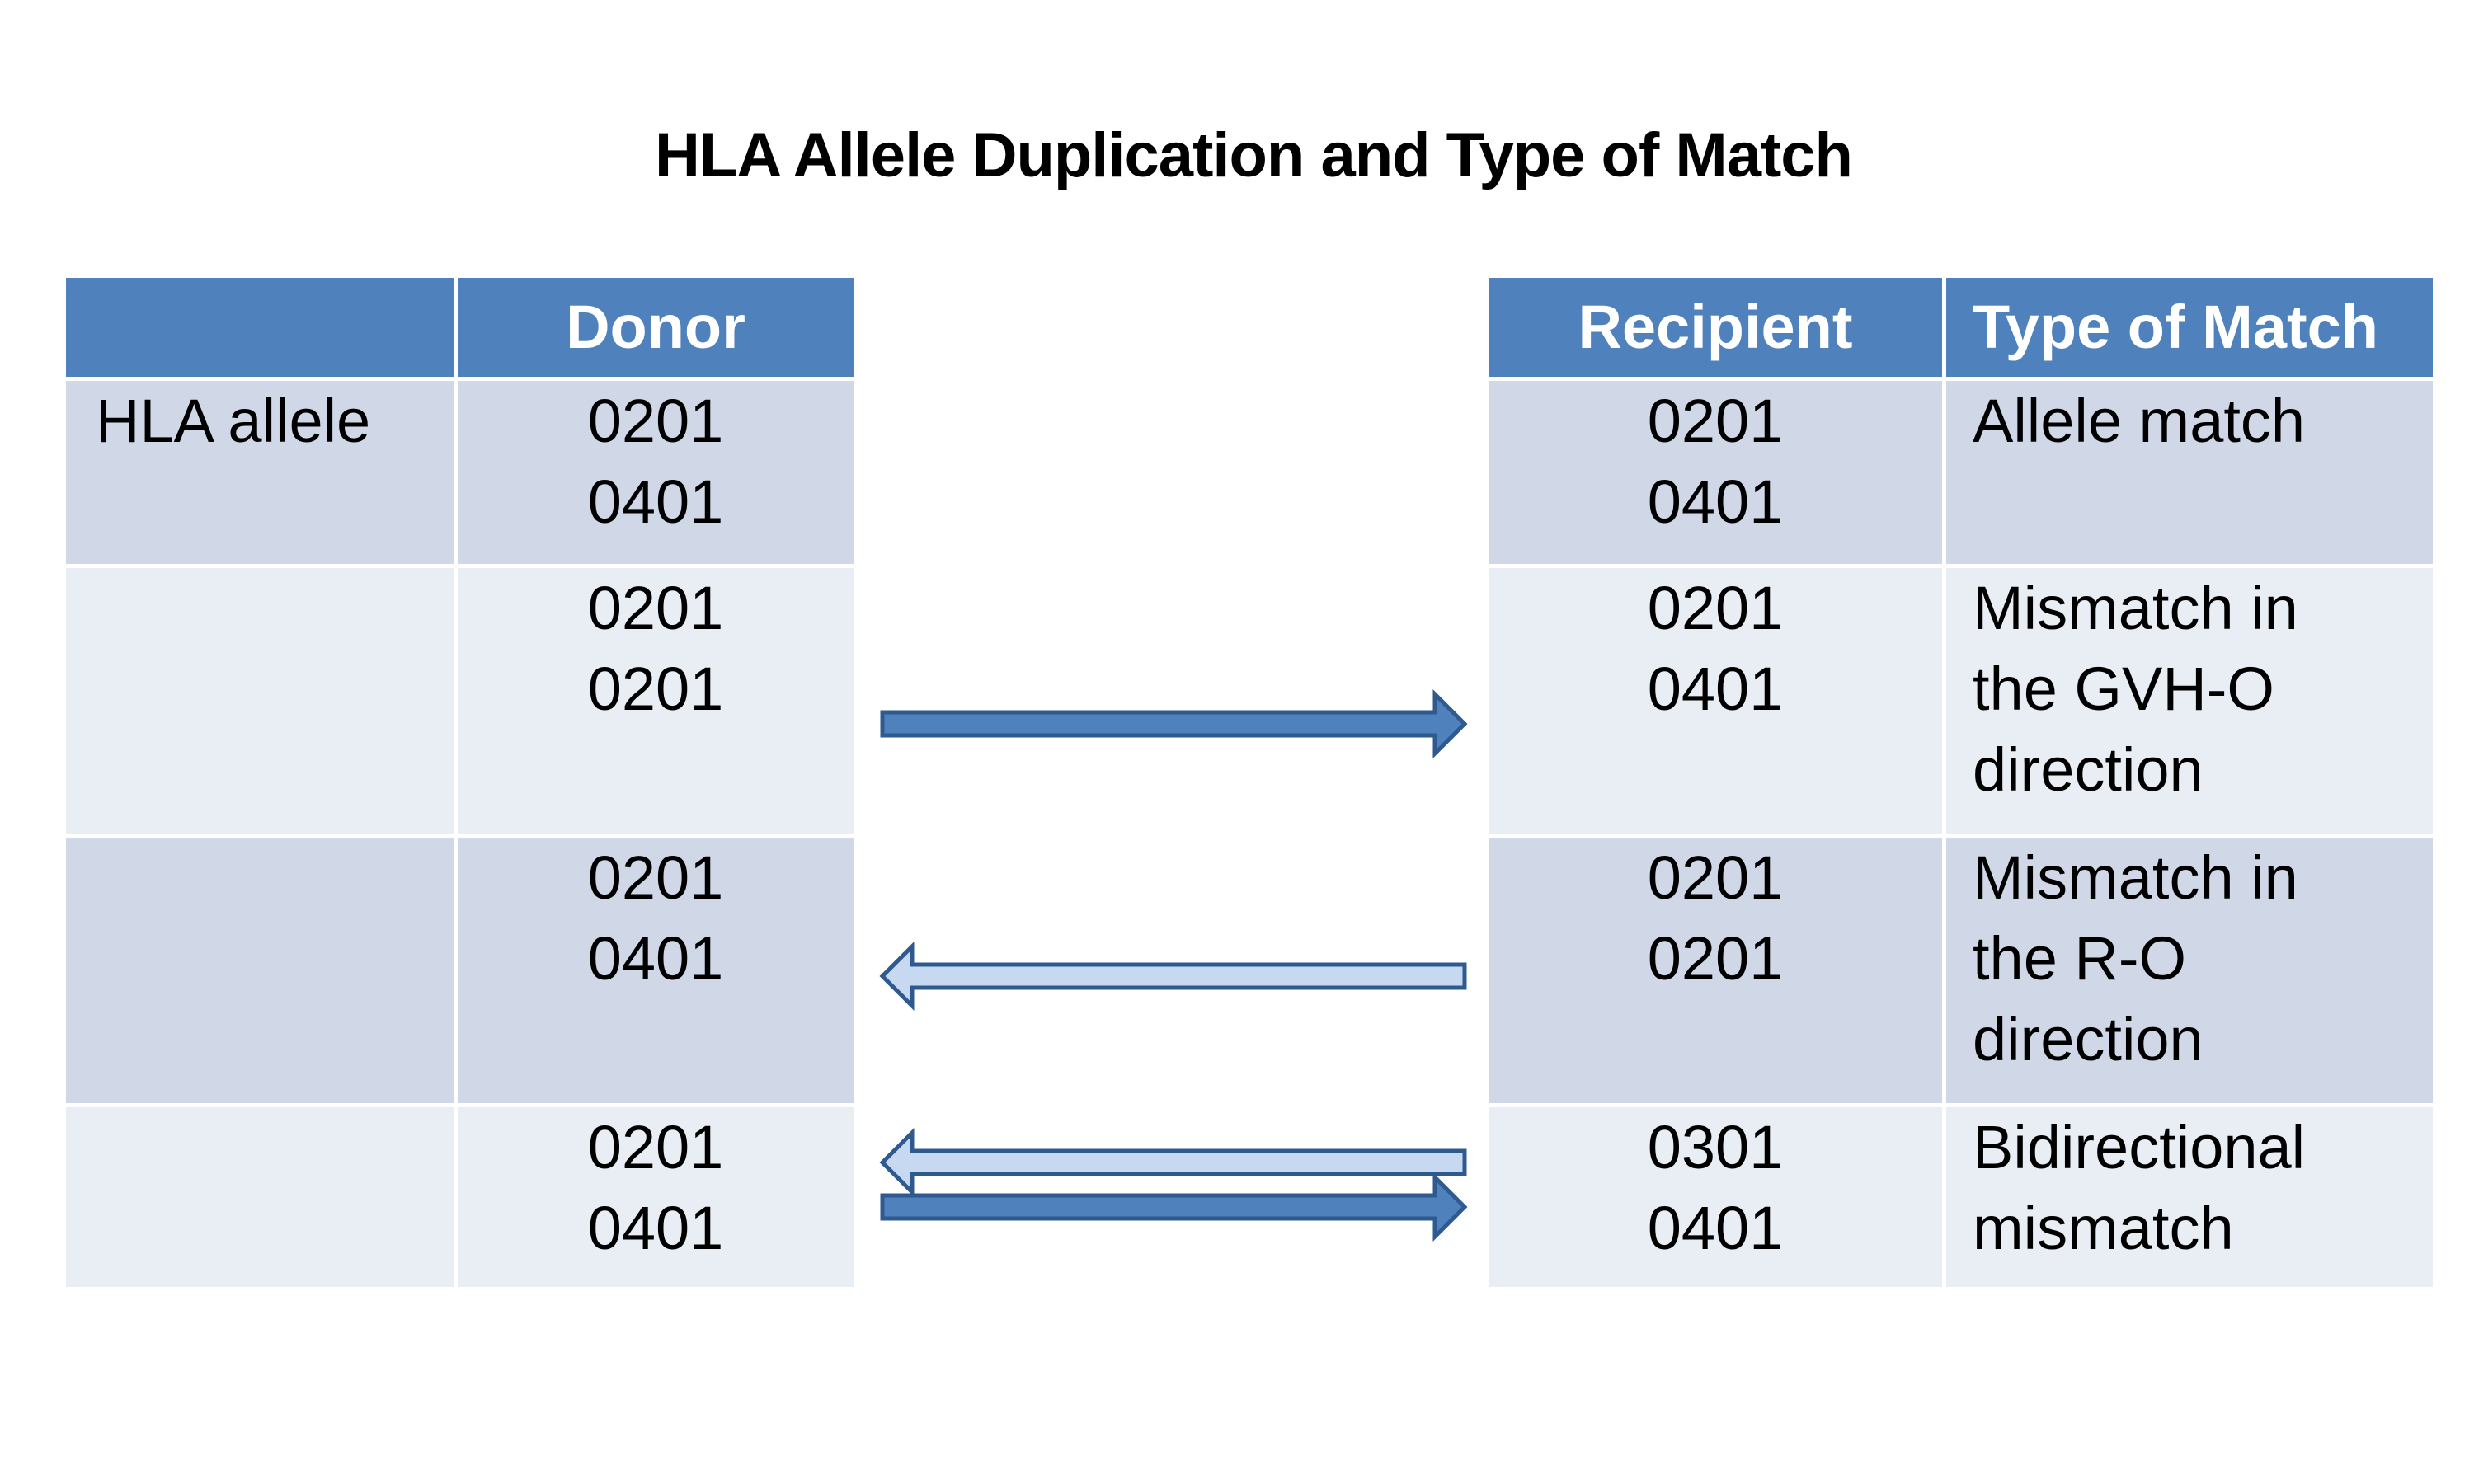 The image size is (2474, 1484). I want to click on table-row: 0201 0401 Allele match, so click(1960, 472).